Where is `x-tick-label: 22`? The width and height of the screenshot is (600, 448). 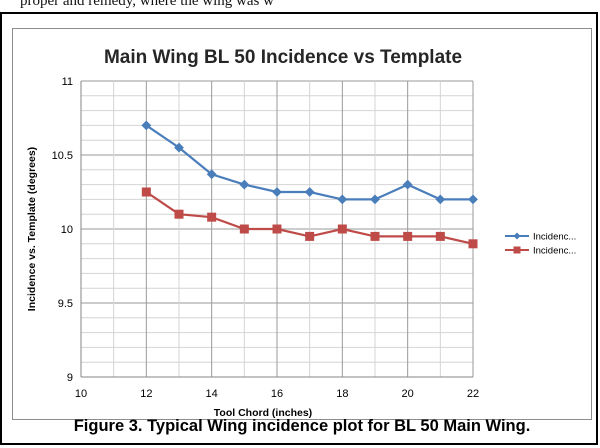 x-tick-label: 22 is located at coordinates (473, 394).